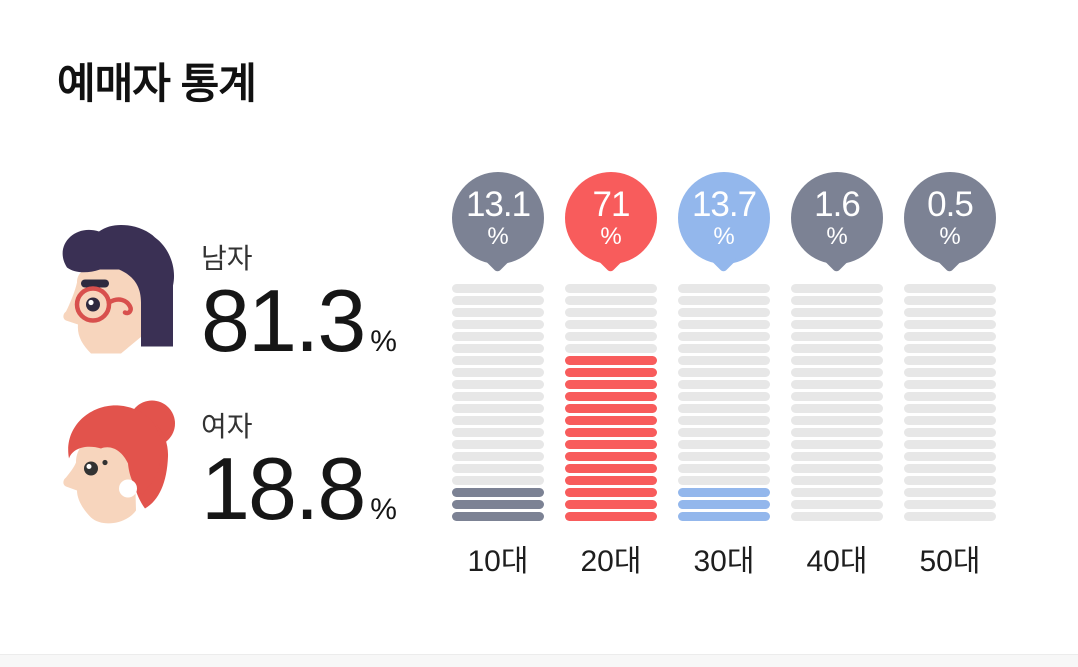  What do you see at coordinates (299, 461) in the screenshot?
I see `female-stat-text: 여자 18.8%` at bounding box center [299, 461].